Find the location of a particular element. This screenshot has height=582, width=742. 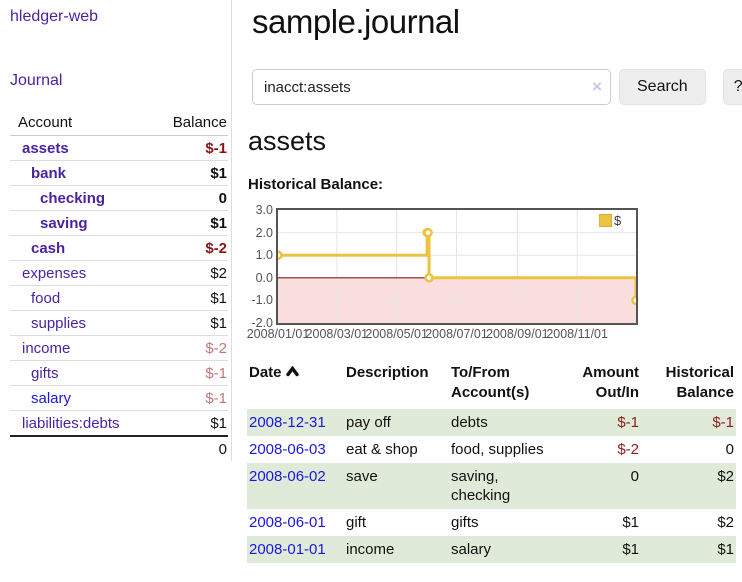

transaction-description: gift is located at coordinates (356, 522).